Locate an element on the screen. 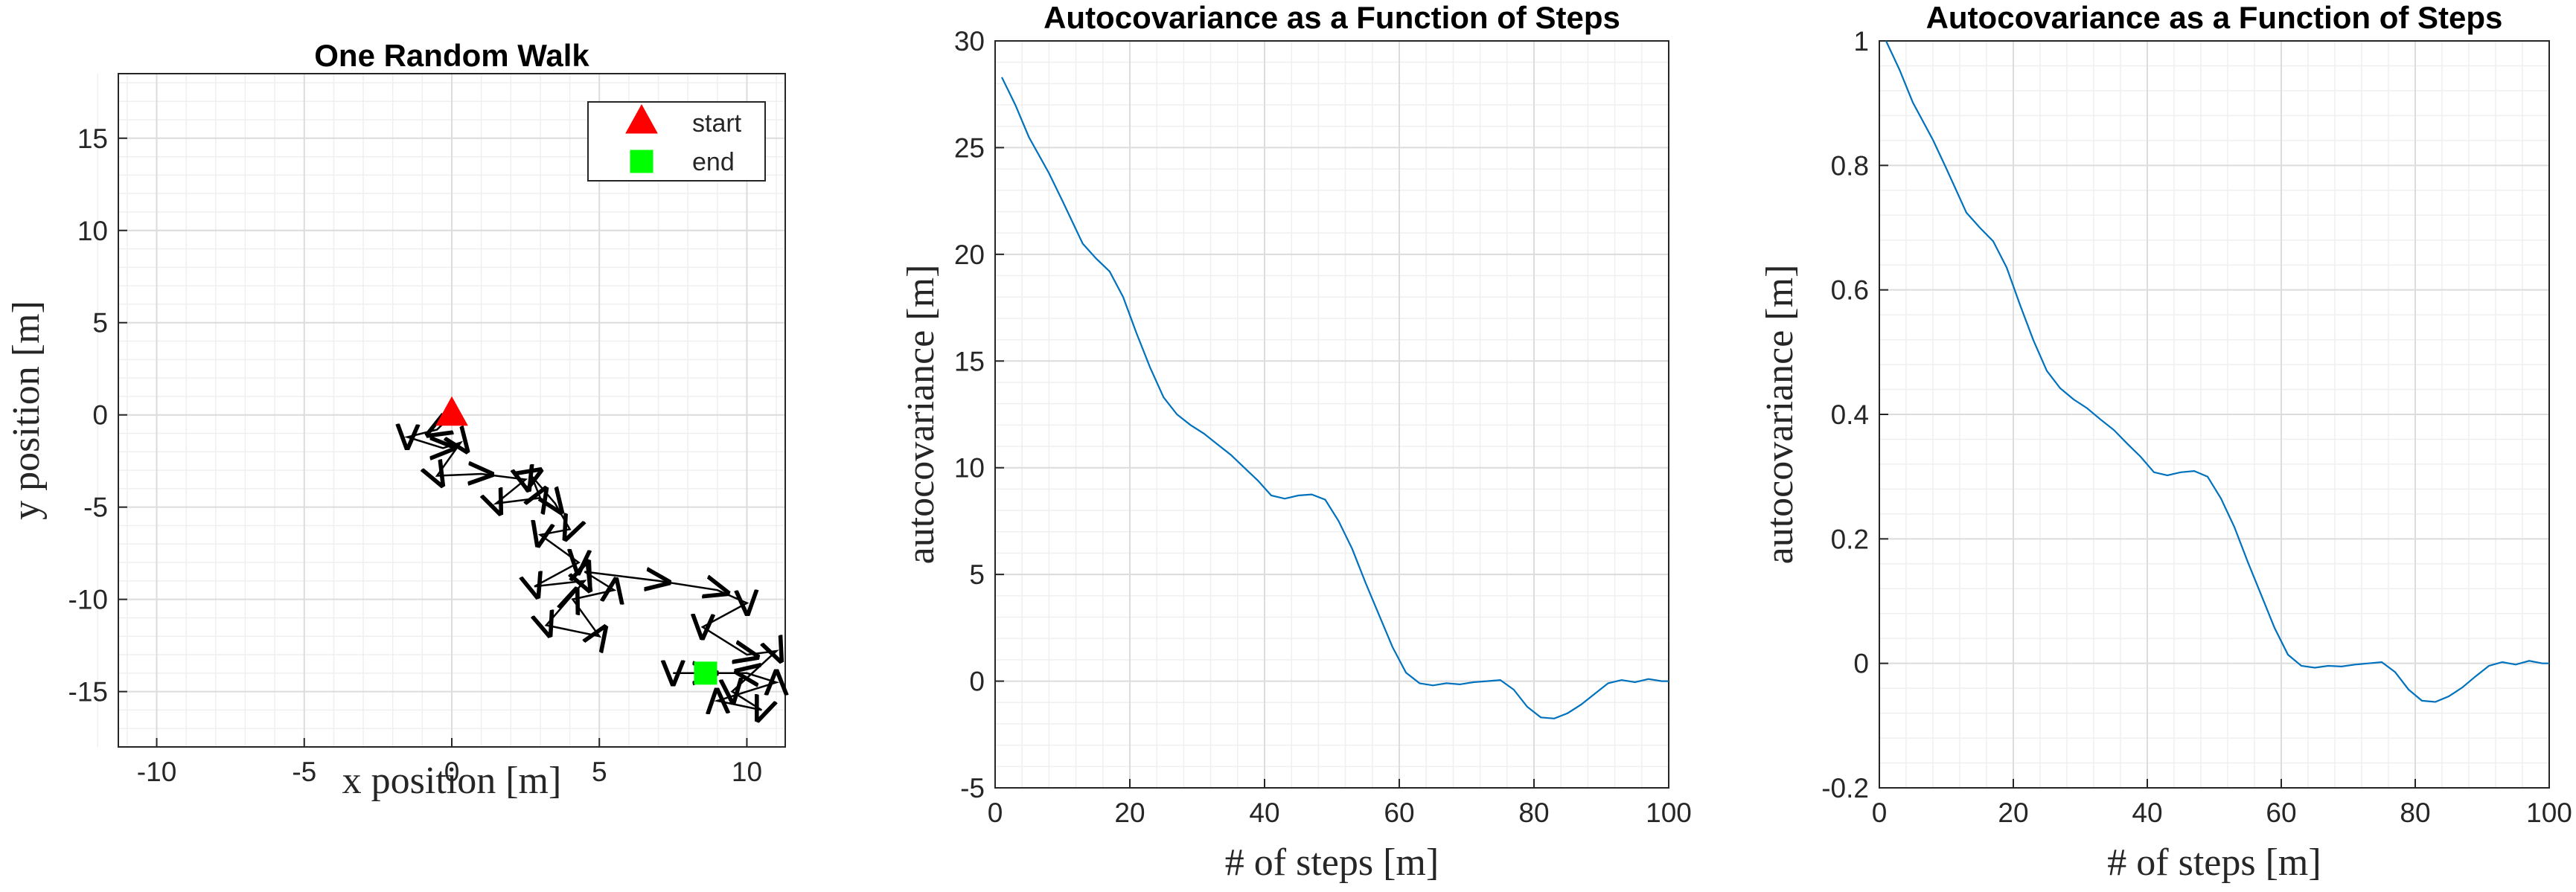  y-tick-label: 0.8 is located at coordinates (1850, 165).